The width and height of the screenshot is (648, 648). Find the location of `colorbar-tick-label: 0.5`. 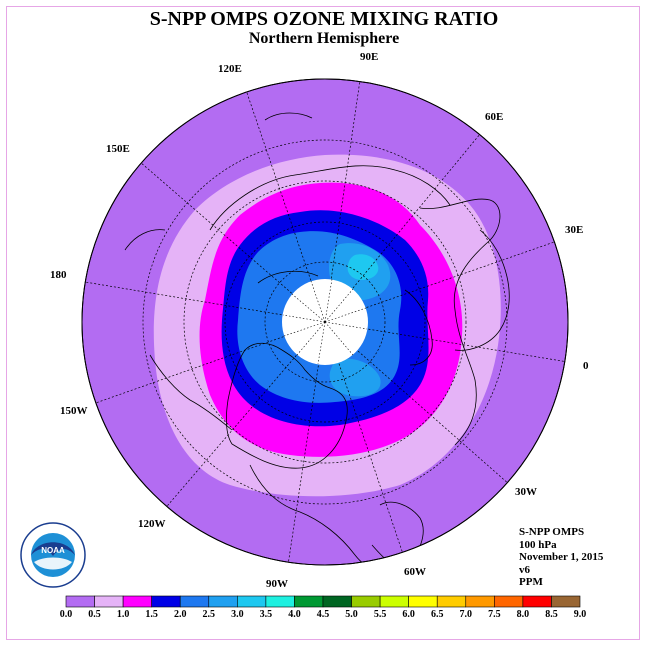

colorbar-tick-label: 0.5 is located at coordinates (94, 614).